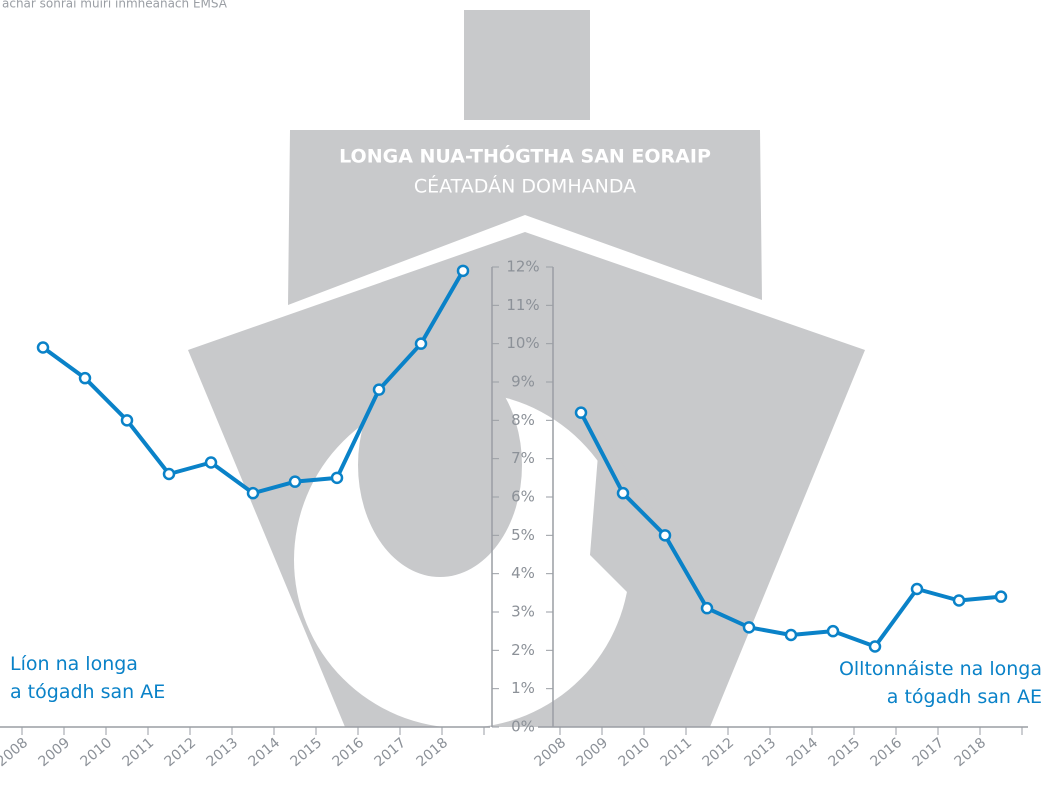  What do you see at coordinates (523, 458) in the screenshot?
I see `y-tick-label: 7%` at bounding box center [523, 458].